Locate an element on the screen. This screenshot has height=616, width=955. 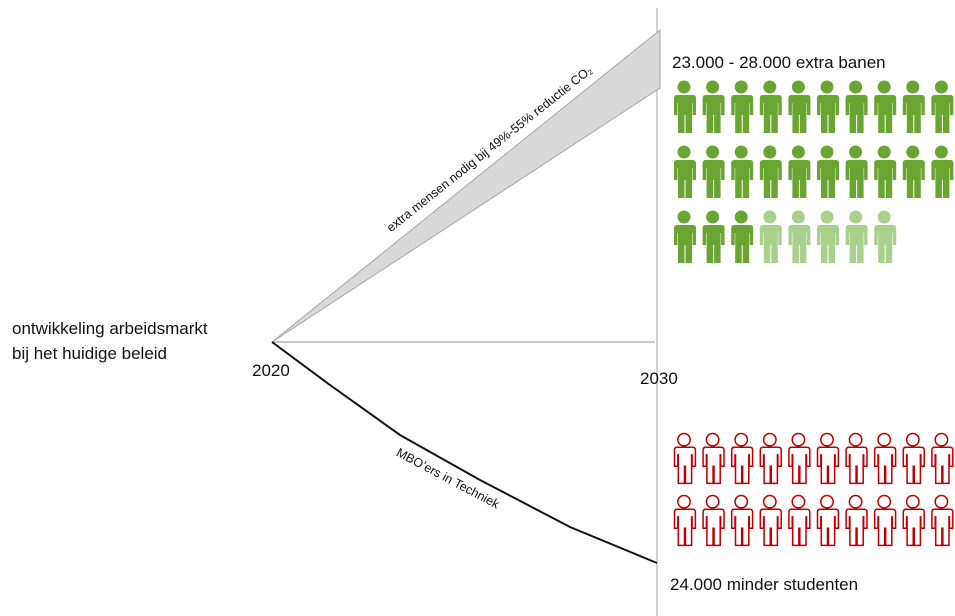
axis-start: 2020 is located at coordinates (271, 370).